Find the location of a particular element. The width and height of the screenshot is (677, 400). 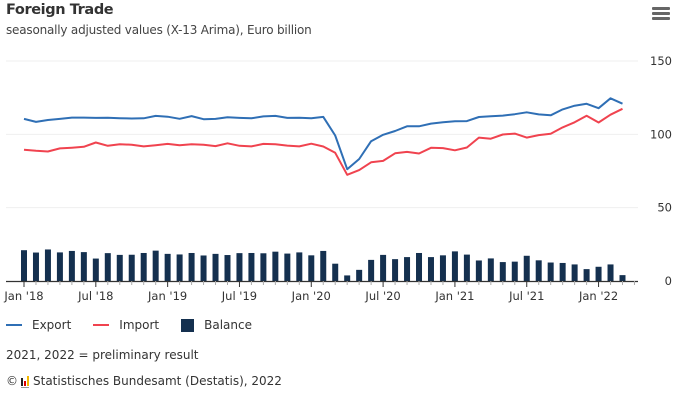

legend-item-balance: Balance is located at coordinates (216, 325).